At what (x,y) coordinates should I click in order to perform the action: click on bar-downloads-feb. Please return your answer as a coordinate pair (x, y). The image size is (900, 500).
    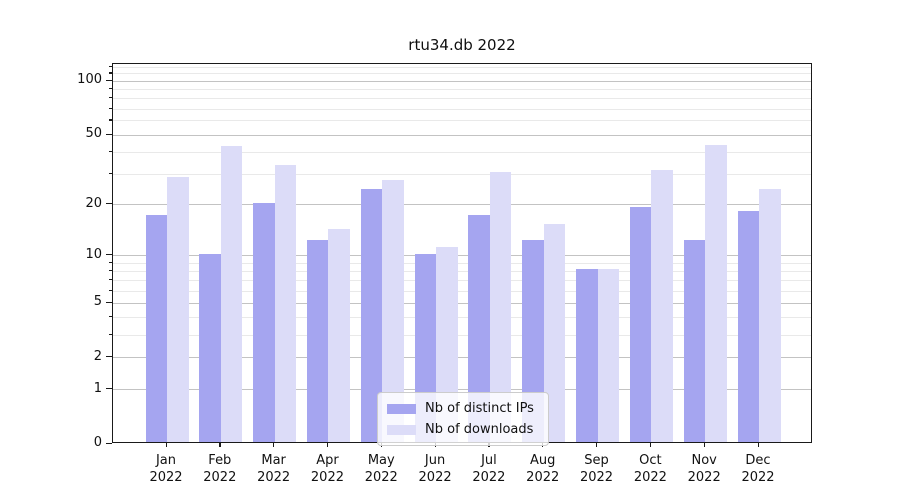
    Looking at the image, I should click on (231, 294).